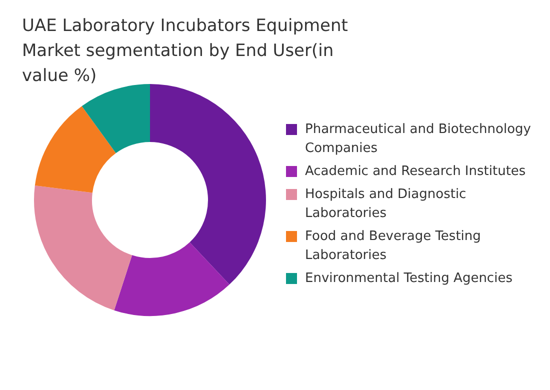 The height and width of the screenshot is (390, 550). Describe the element at coordinates (185, 51) in the screenshot. I see `chart-title: UAE Laboratory Incubators Equipment Market segmentation by End User(in value %)` at that location.